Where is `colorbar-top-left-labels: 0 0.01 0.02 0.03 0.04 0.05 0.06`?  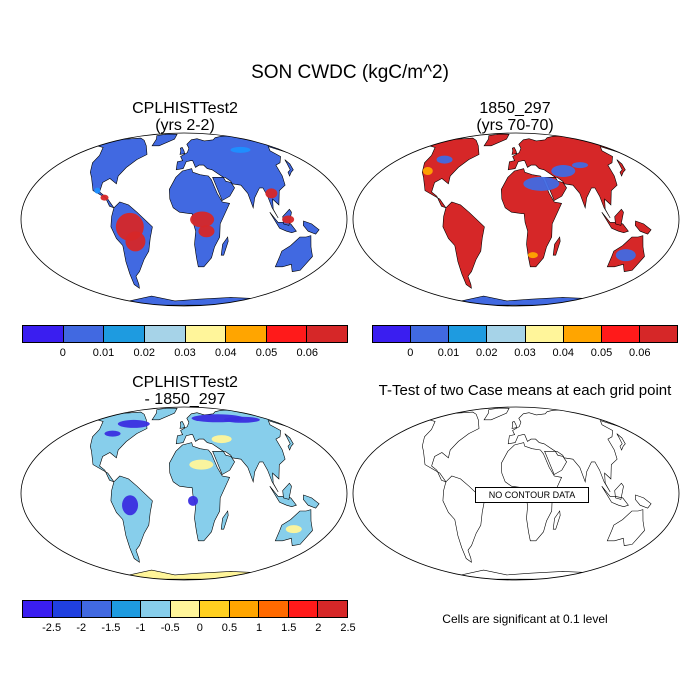
colorbar-top-left-labels: 0 0.01 0.02 0.03 0.04 0.05 0.06 is located at coordinates (185, 354).